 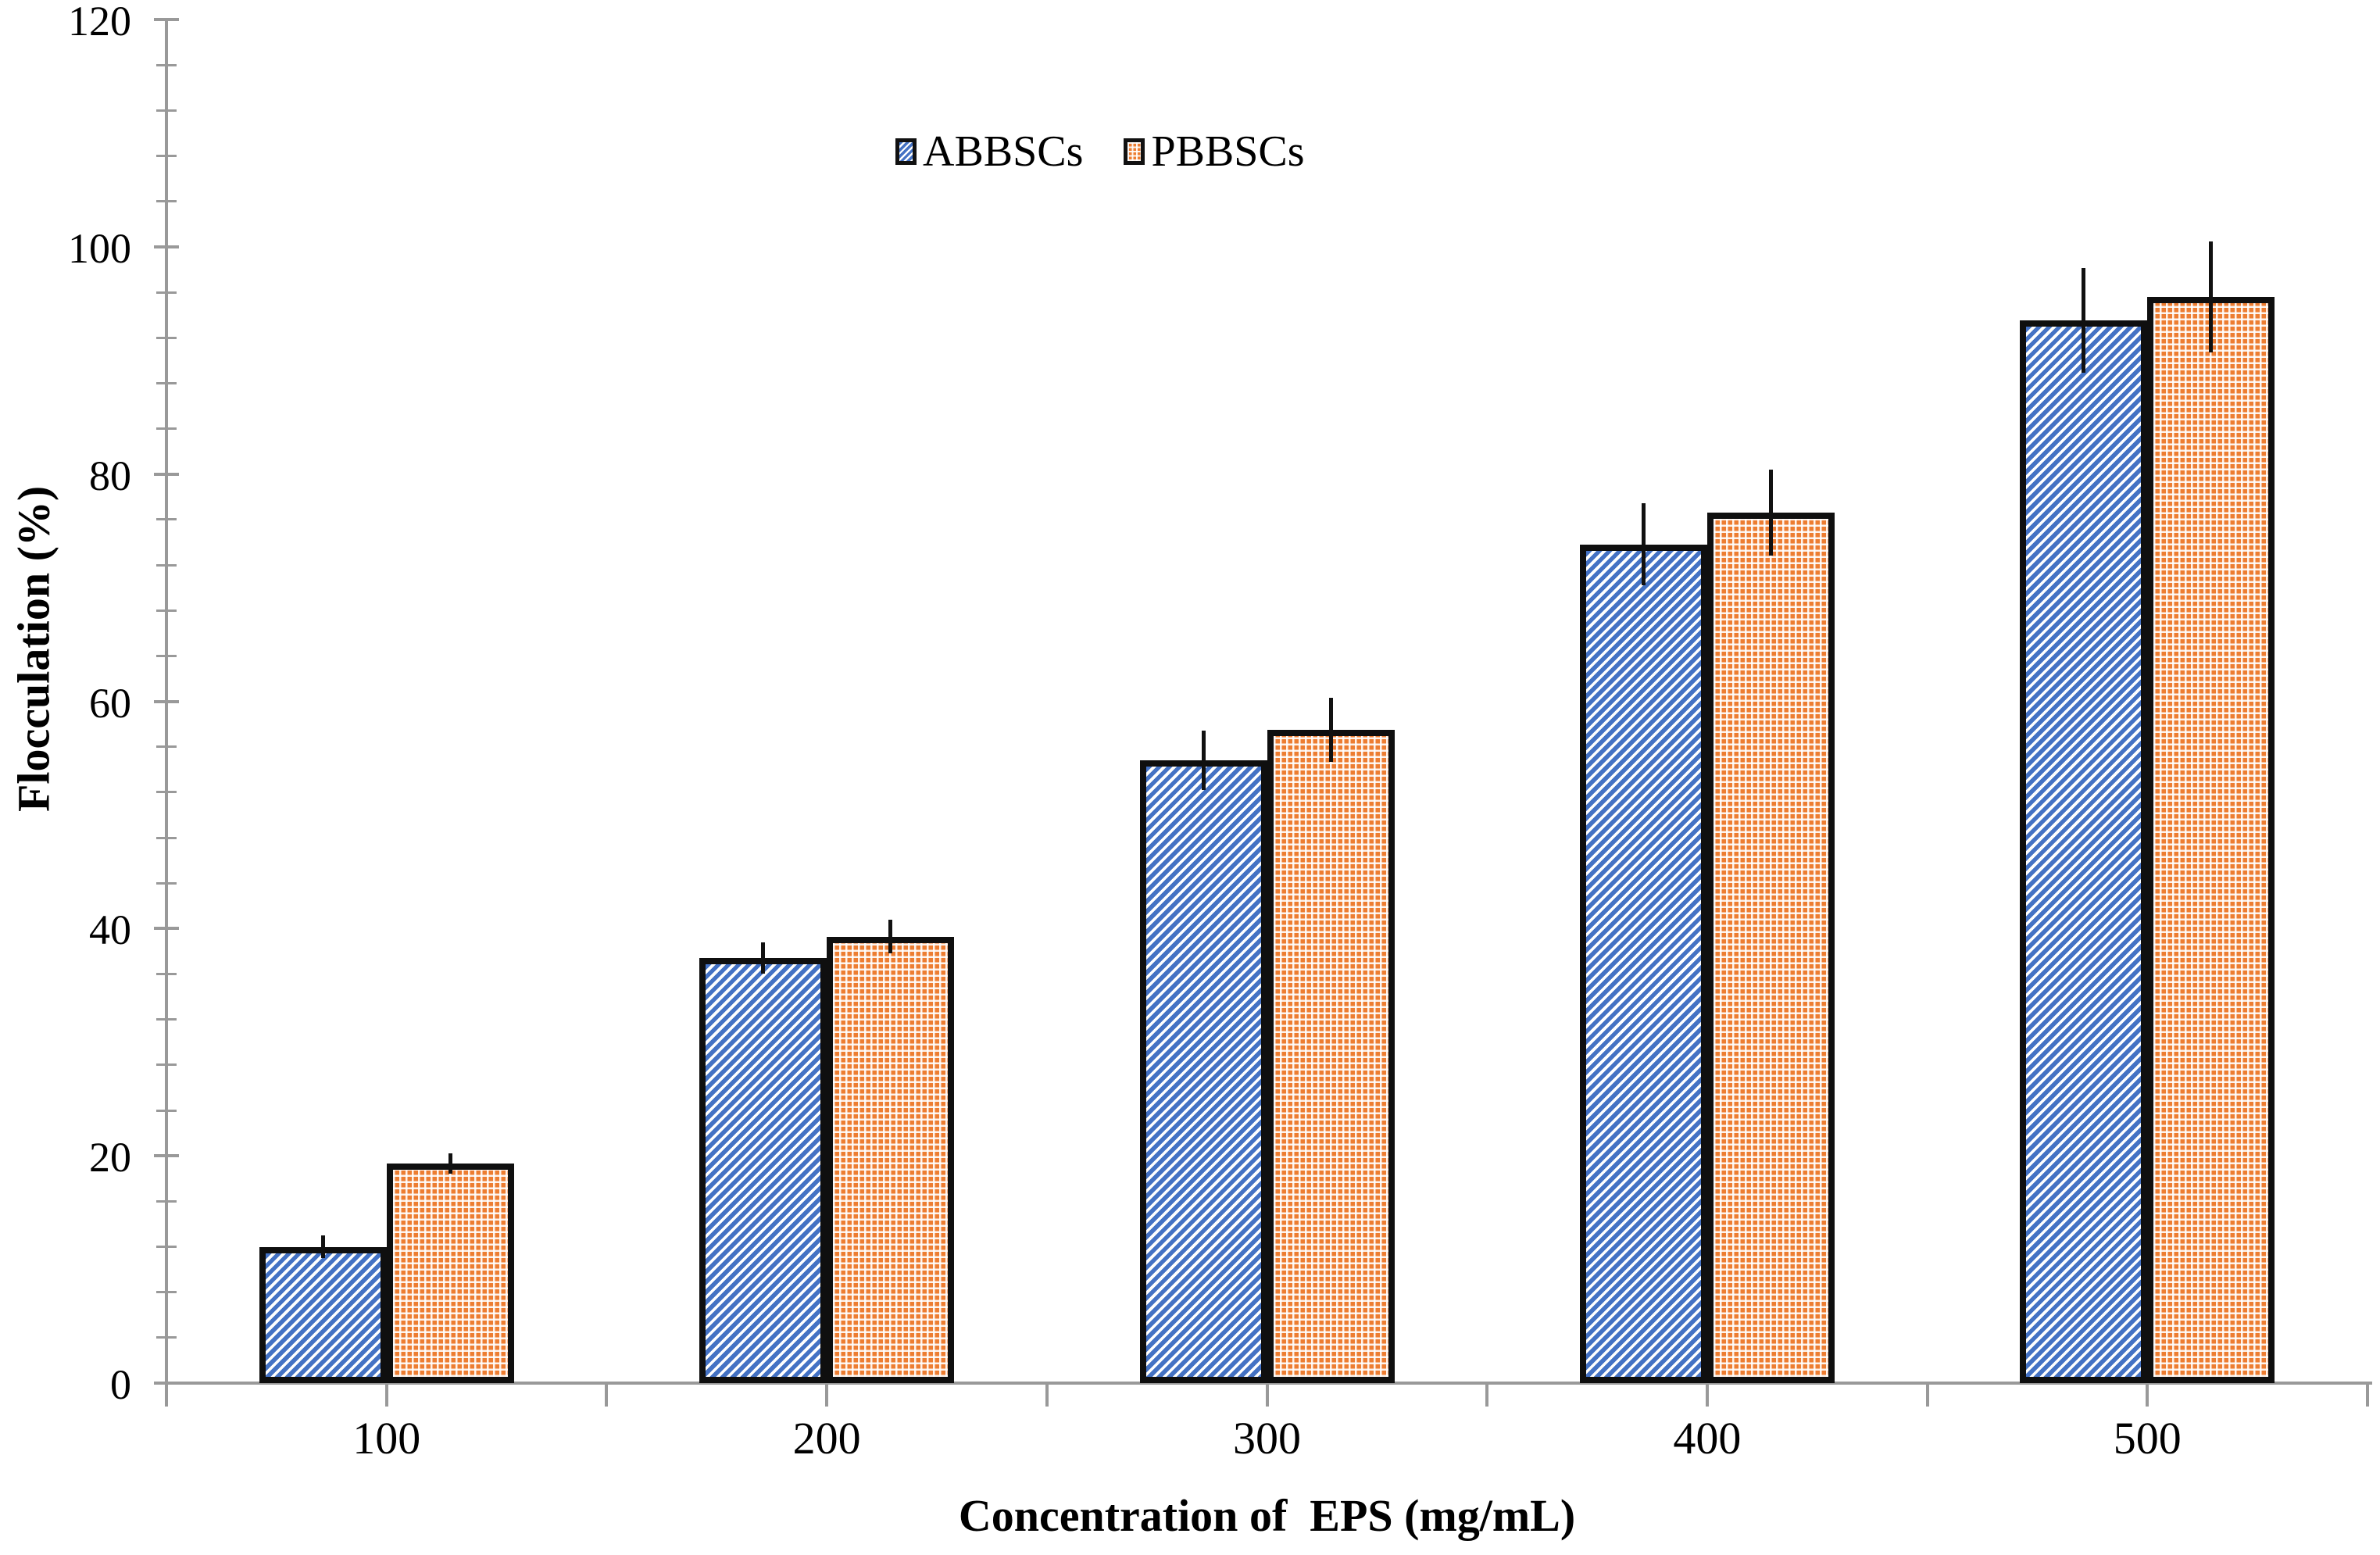 I want to click on legend-item-abbscs: ABBSCs, so click(x=989, y=152).